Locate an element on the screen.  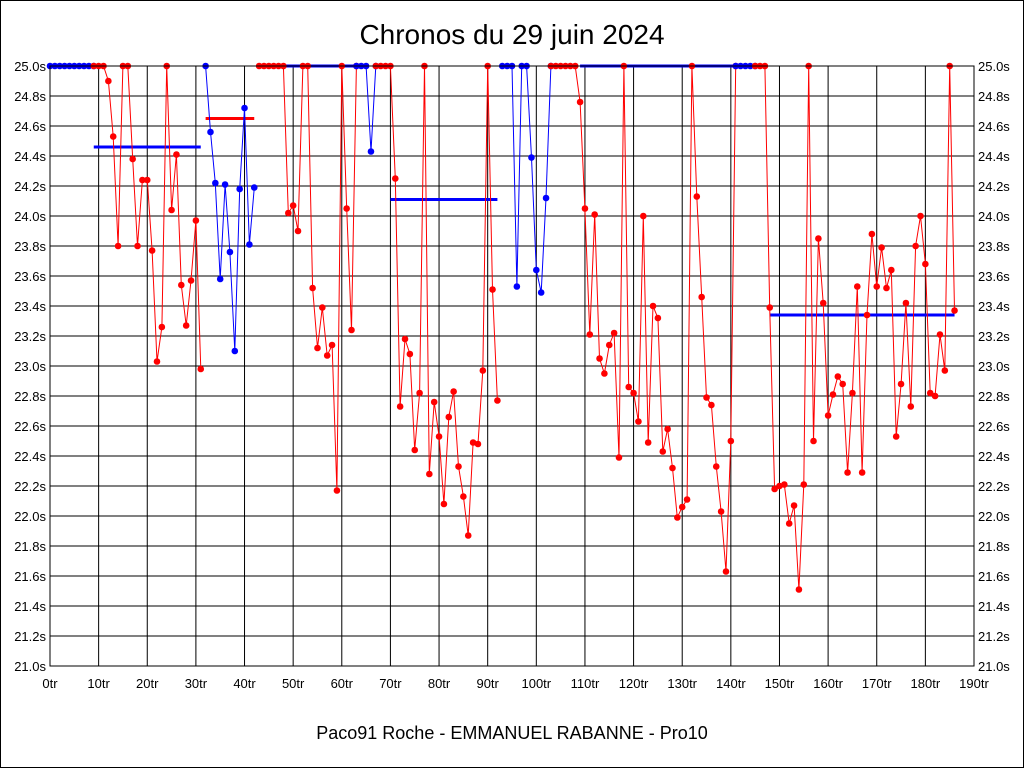
y-tick-label-left: 24.6s is located at coordinates (30, 126).